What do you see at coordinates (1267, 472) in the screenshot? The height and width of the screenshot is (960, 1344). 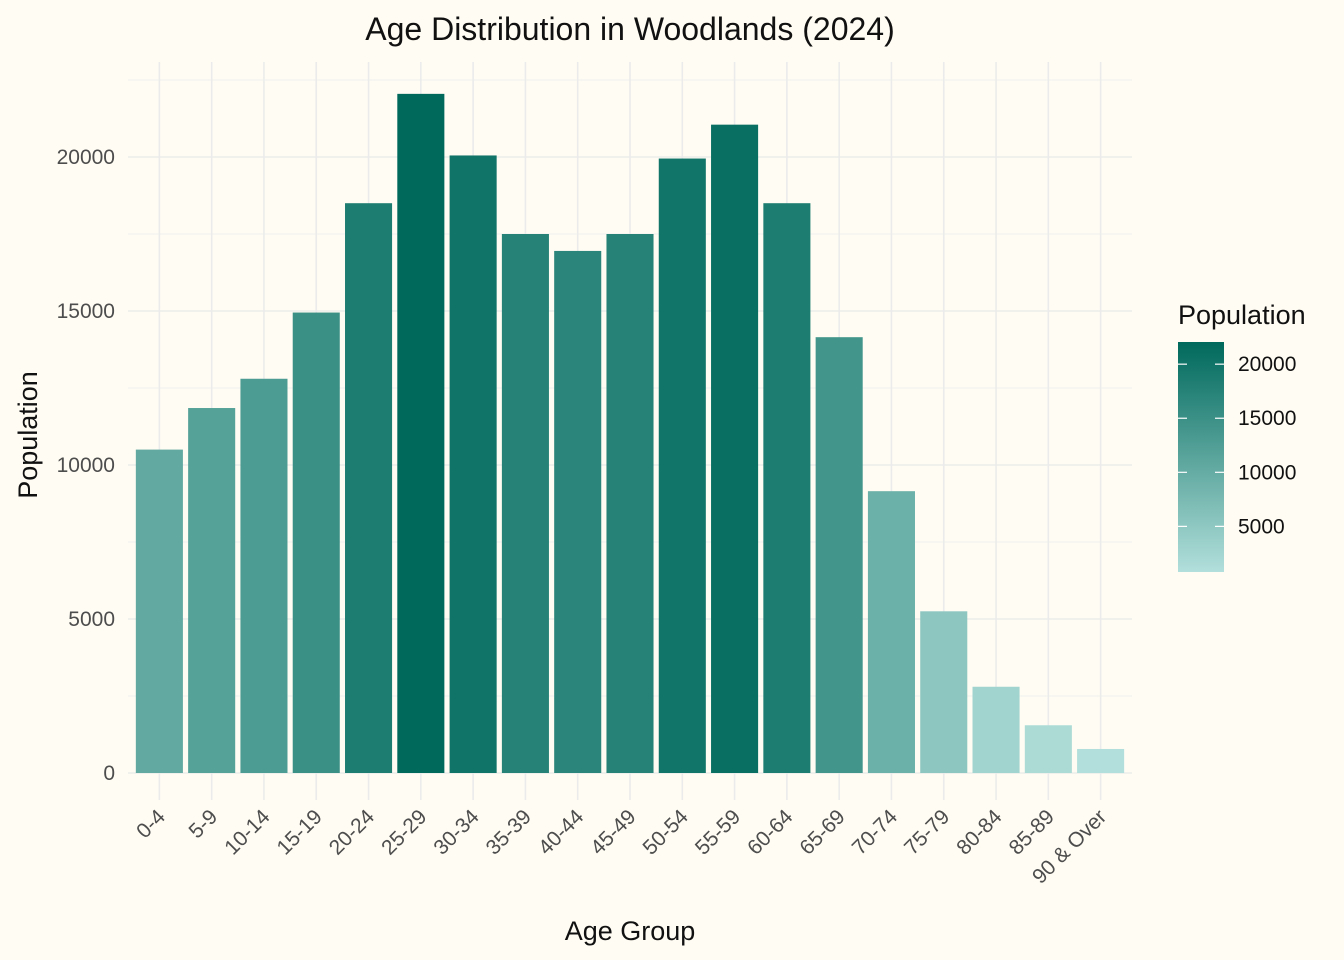 I see `legend-label: 10000` at bounding box center [1267, 472].